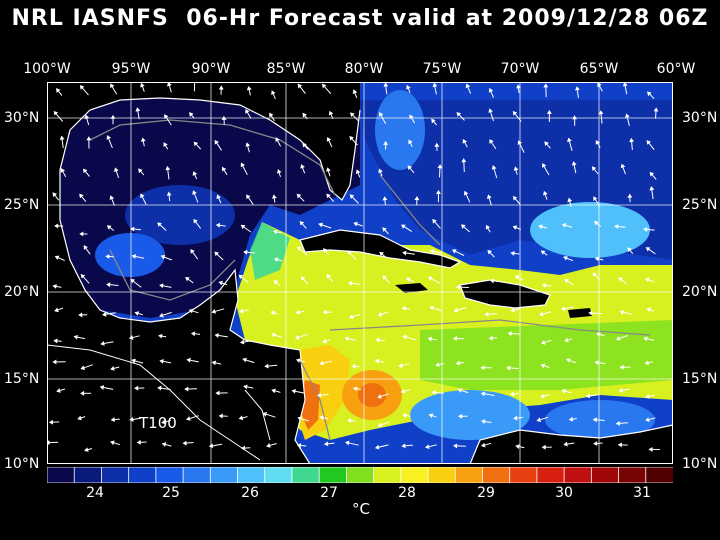  Describe the element at coordinates (211, 69) in the screenshot. I see `lon-tick-label: 90°W` at that location.